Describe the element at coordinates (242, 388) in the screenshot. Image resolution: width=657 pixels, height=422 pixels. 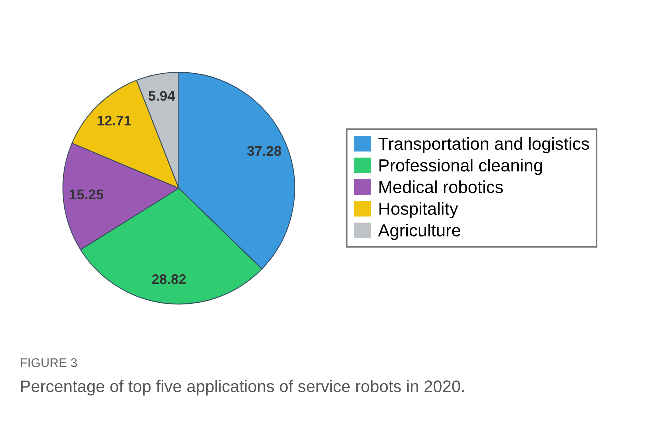
I see `text: Percentage of top five applications of service robots in 2020.` at that location.